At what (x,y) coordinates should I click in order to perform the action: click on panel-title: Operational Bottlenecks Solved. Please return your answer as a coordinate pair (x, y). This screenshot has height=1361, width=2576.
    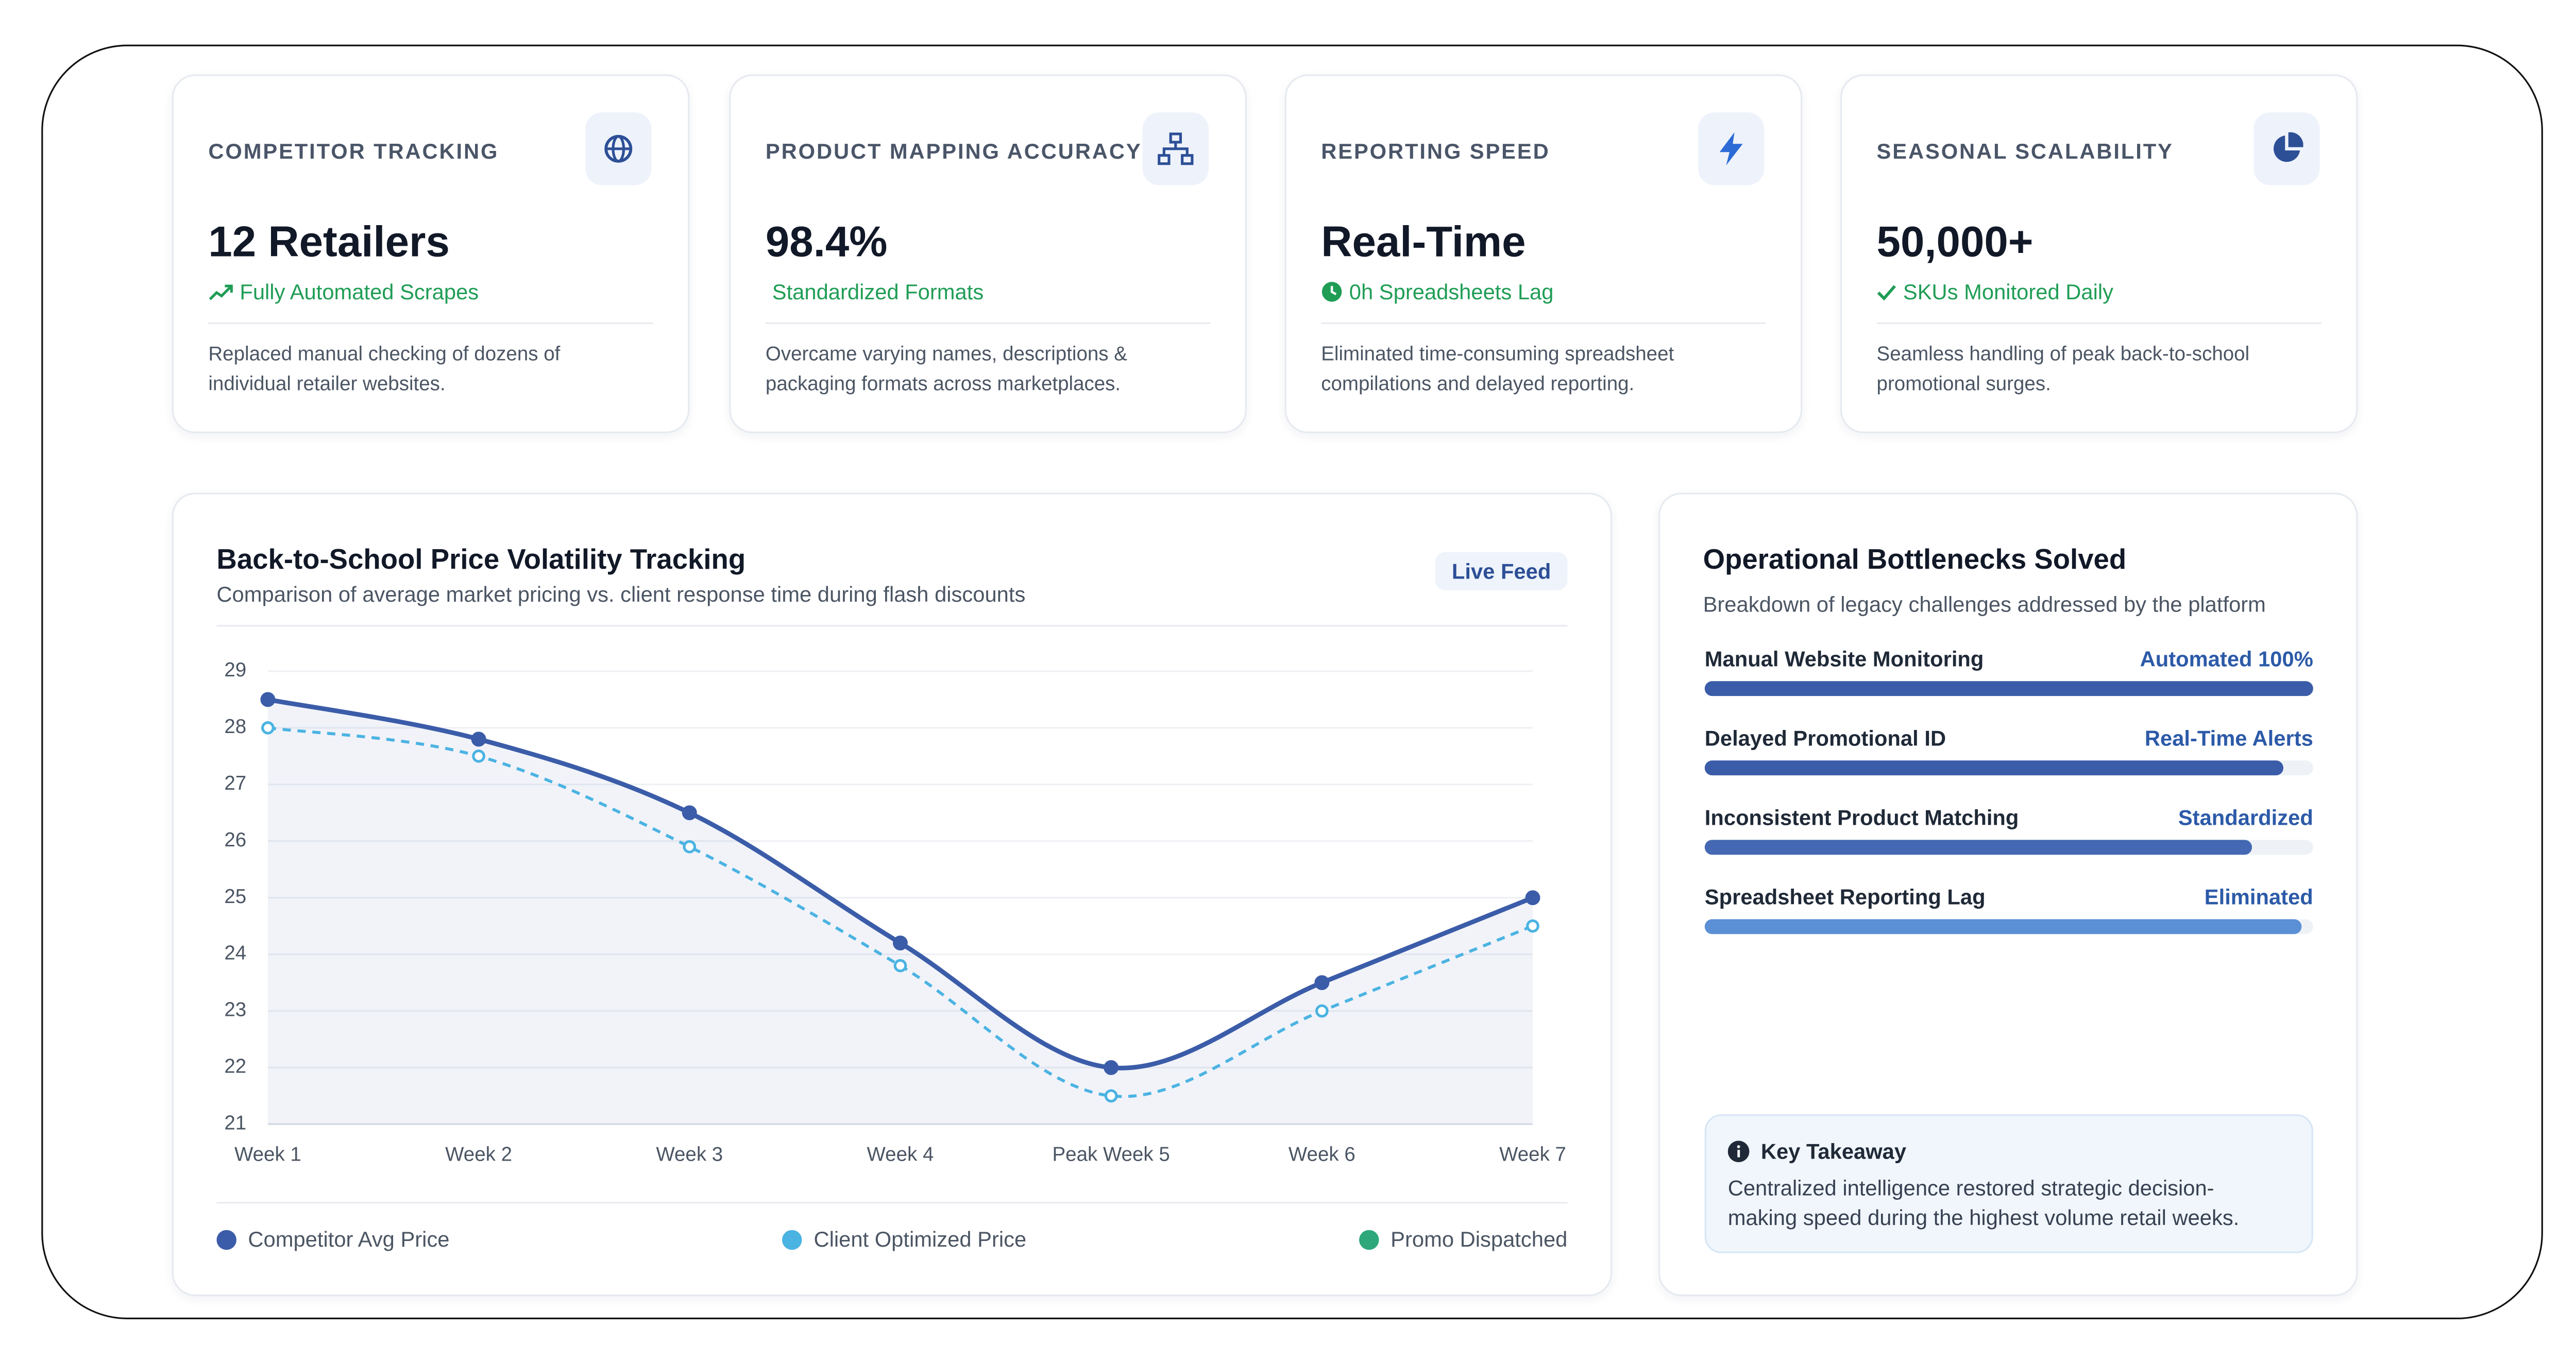
    Looking at the image, I should click on (1915, 559).